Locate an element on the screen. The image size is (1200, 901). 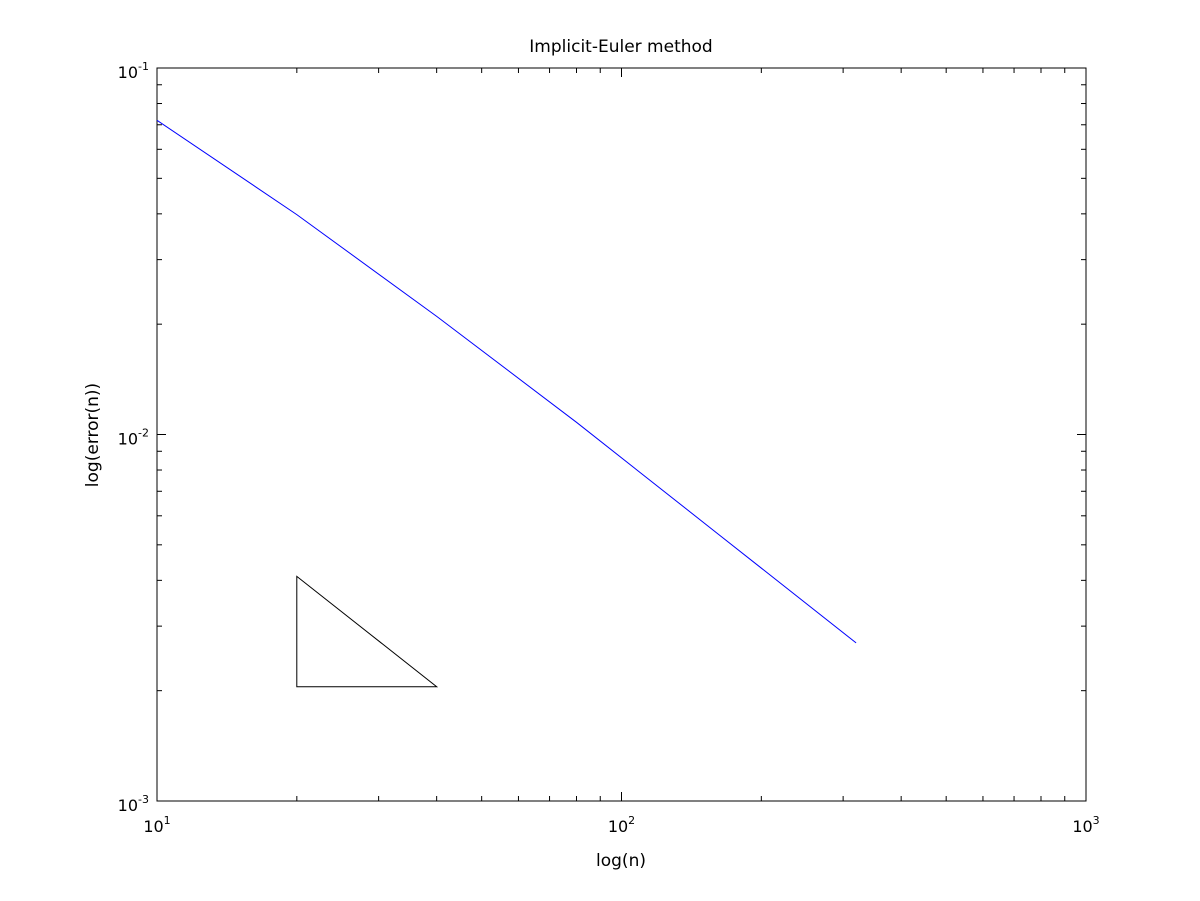
x-tick-label: 10¹ is located at coordinates (156, 825).